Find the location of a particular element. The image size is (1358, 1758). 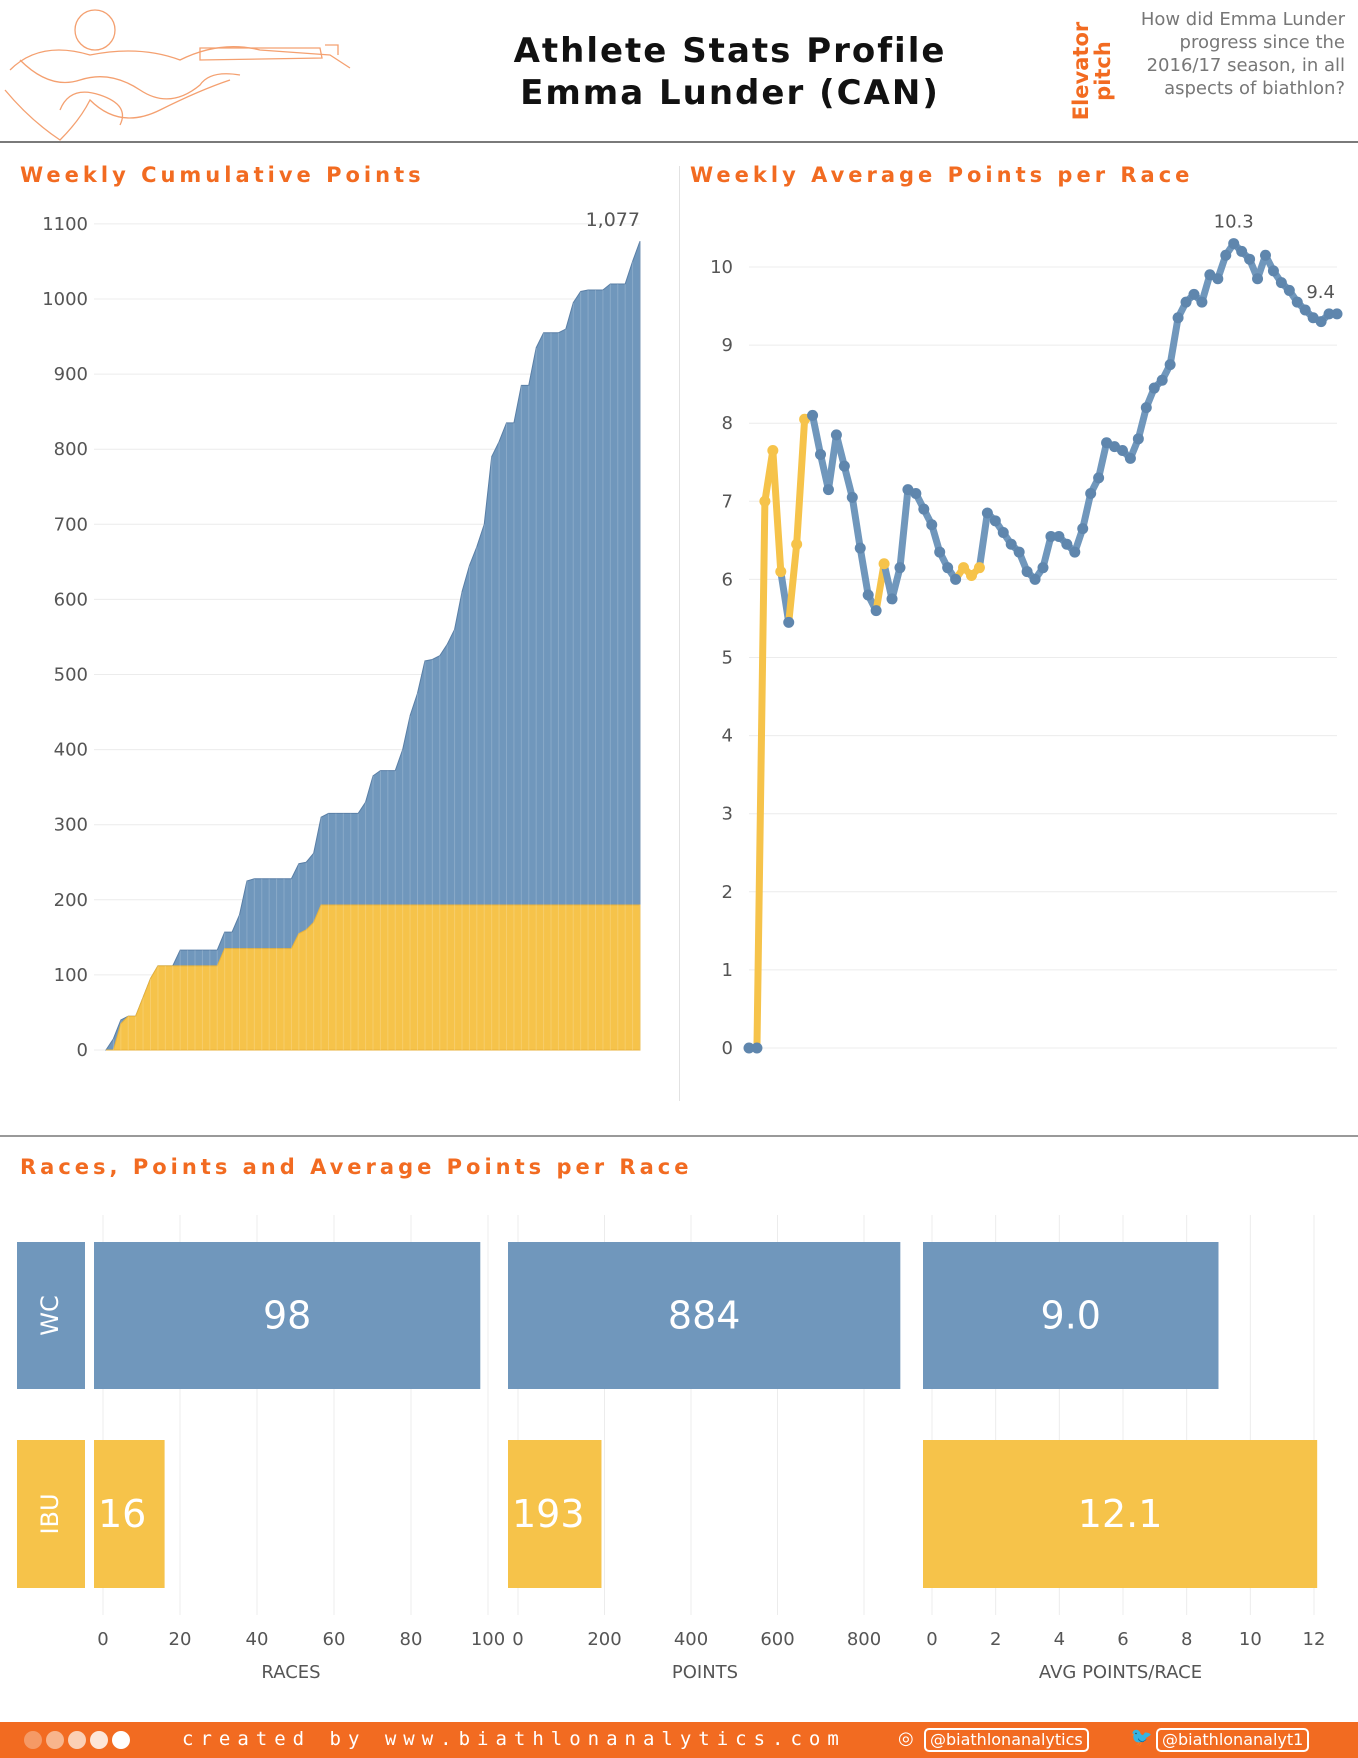

y-tick-label: 2 is located at coordinates (727, 892).